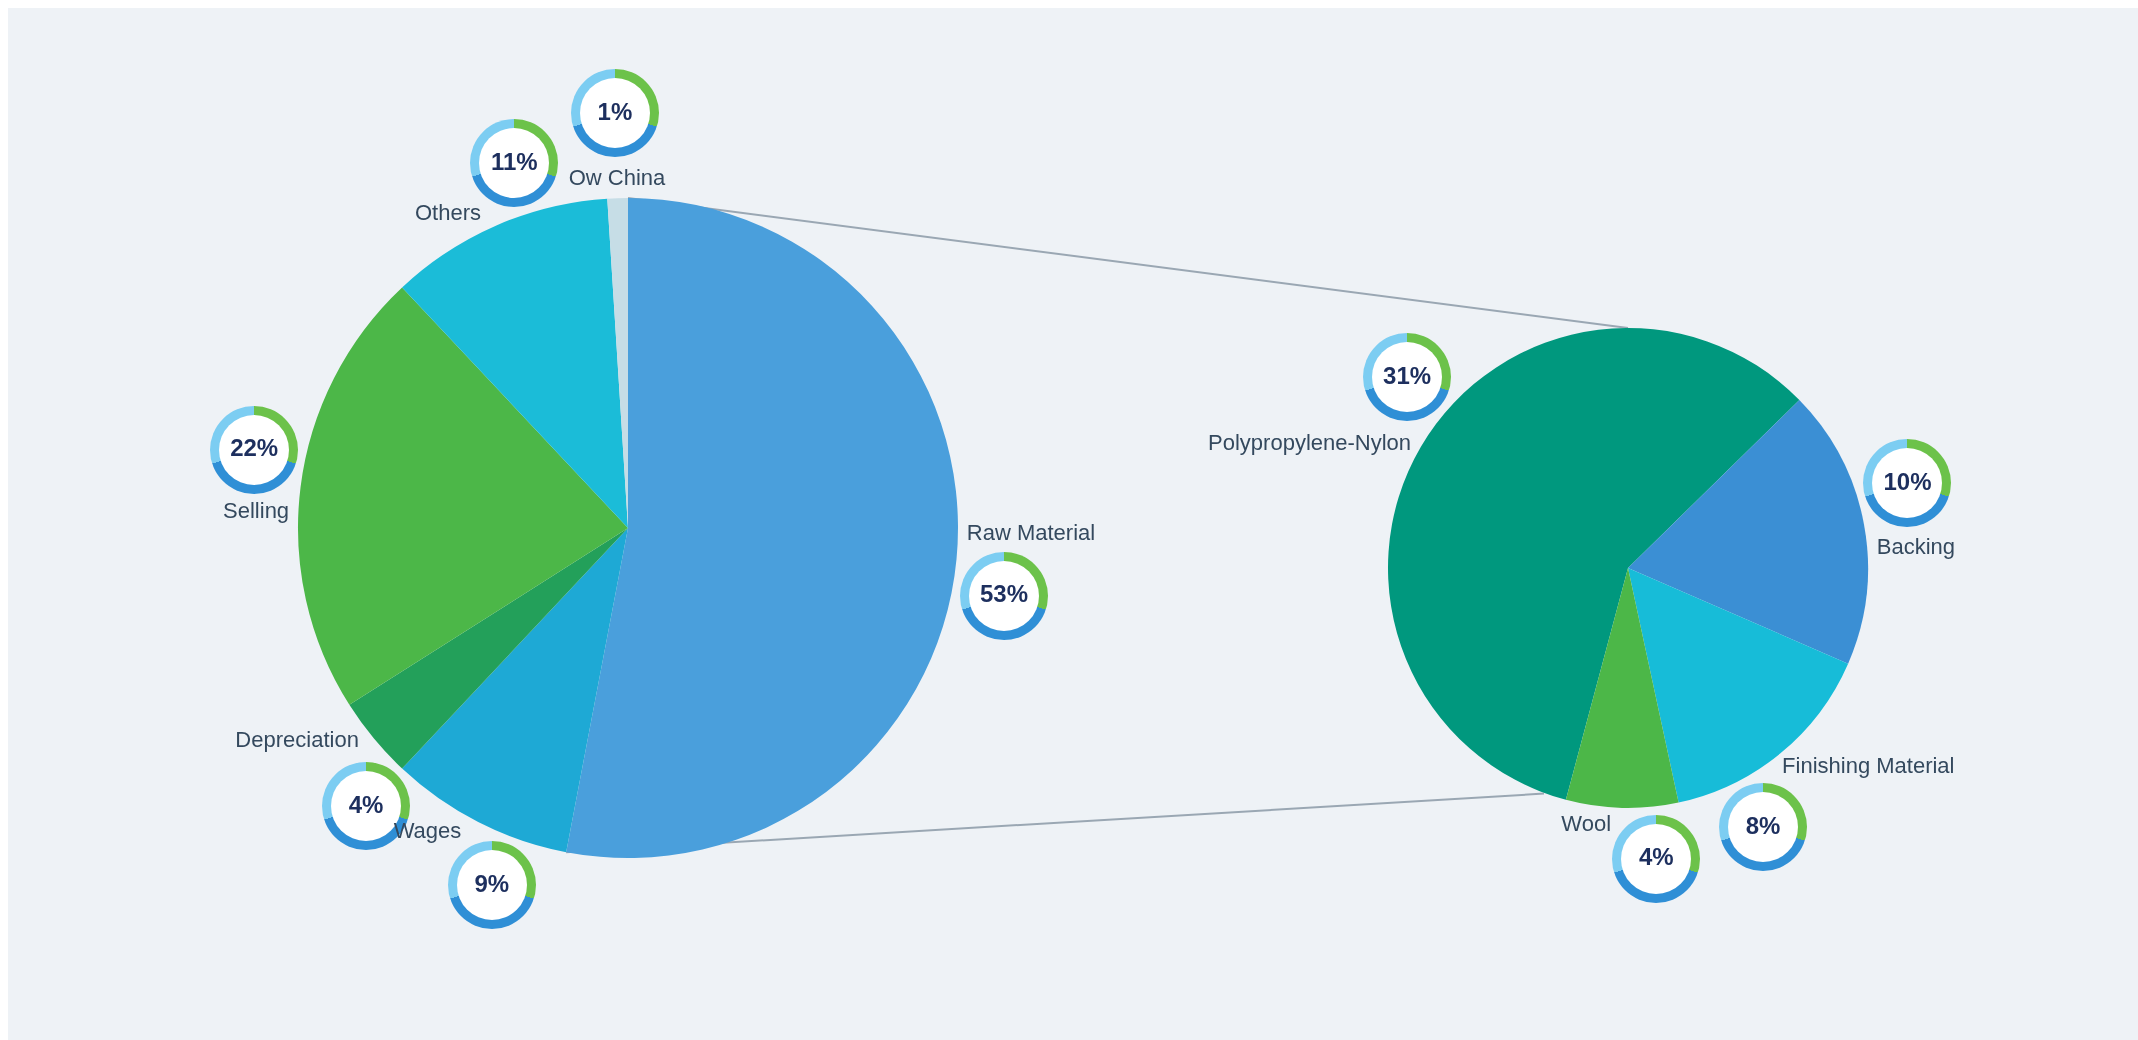 This screenshot has width=2138, height=1040. What do you see at coordinates (492, 883) in the screenshot?
I see `data-label: 9%` at bounding box center [492, 883].